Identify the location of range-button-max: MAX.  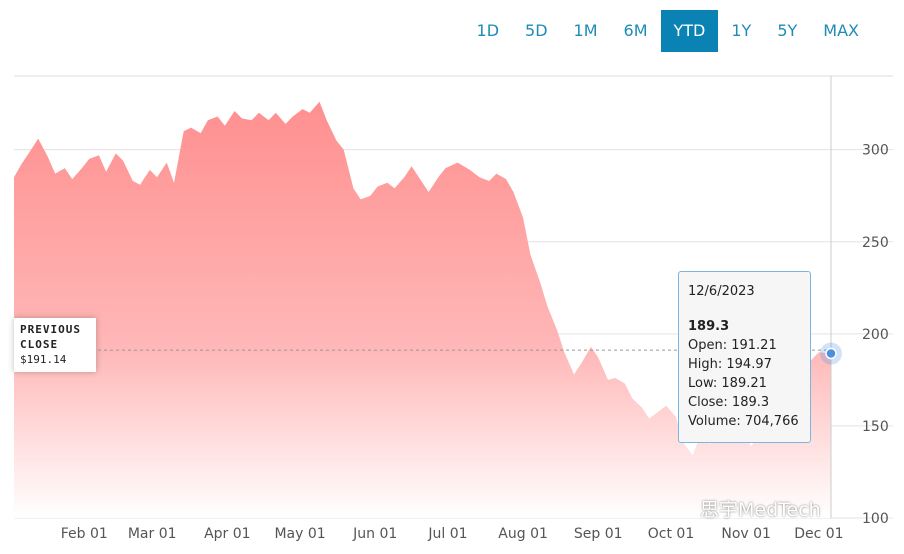
(841, 30).